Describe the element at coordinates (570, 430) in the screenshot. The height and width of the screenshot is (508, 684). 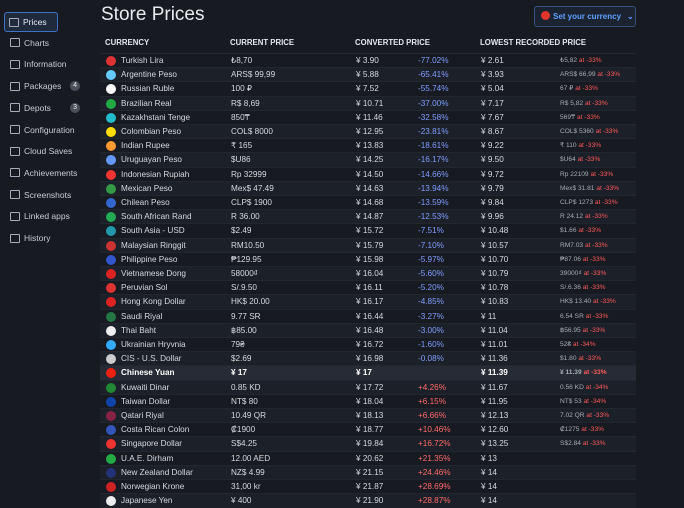
I see `lowest-original-price: ₡1275` at that location.